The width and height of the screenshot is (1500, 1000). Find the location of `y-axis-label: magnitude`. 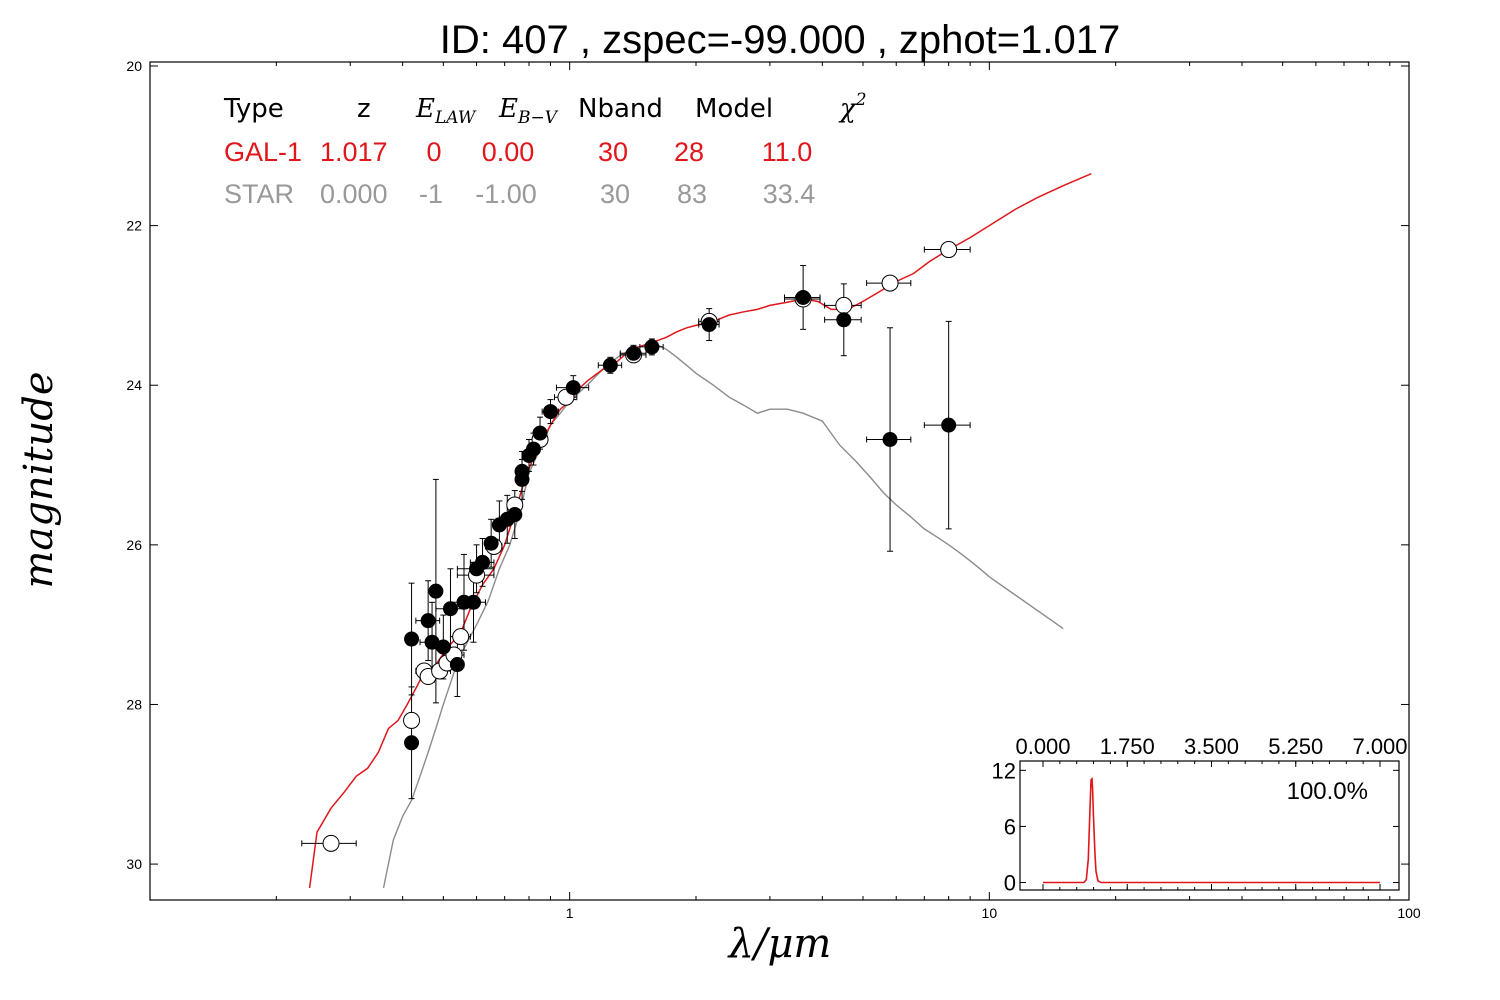

y-axis-label: magnitude is located at coordinates (39, 479).